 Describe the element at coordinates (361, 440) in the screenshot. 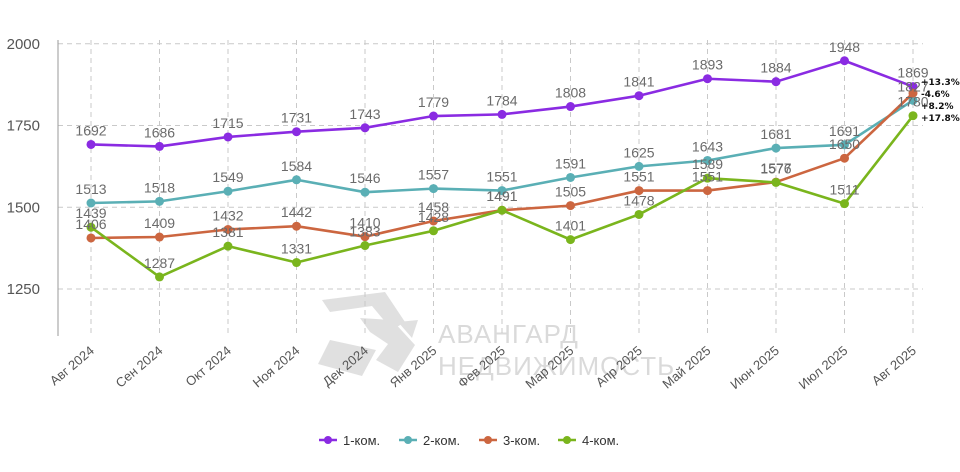

I see `legend-label: 1-ком.` at that location.